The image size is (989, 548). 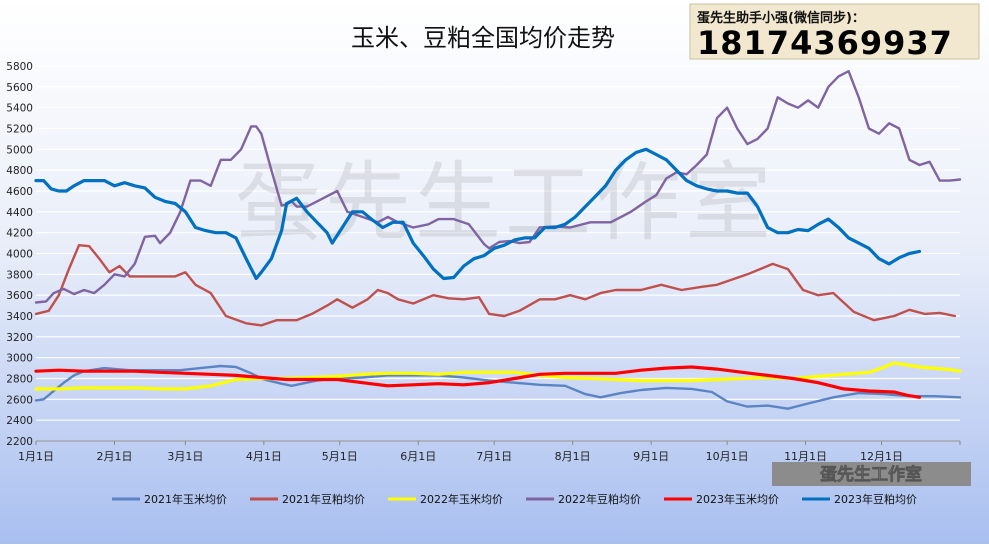 What do you see at coordinates (805, 456) in the screenshot?
I see `x-tick-label: 11月1日` at bounding box center [805, 456].